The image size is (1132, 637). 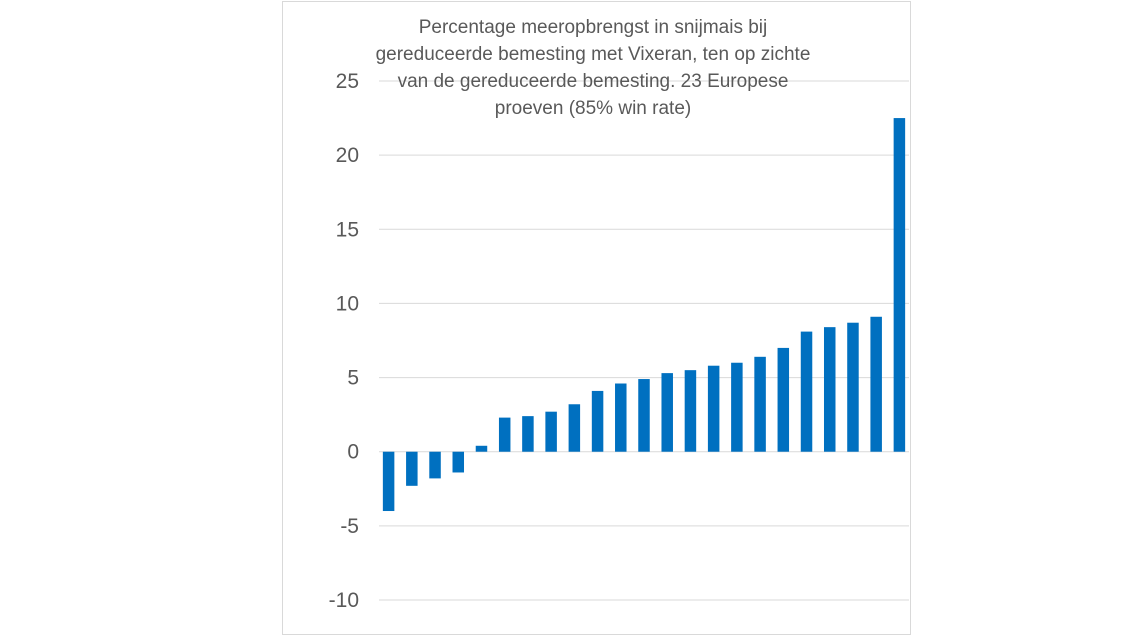 What do you see at coordinates (353, 378) in the screenshot?
I see `y-tick-label: 5` at bounding box center [353, 378].